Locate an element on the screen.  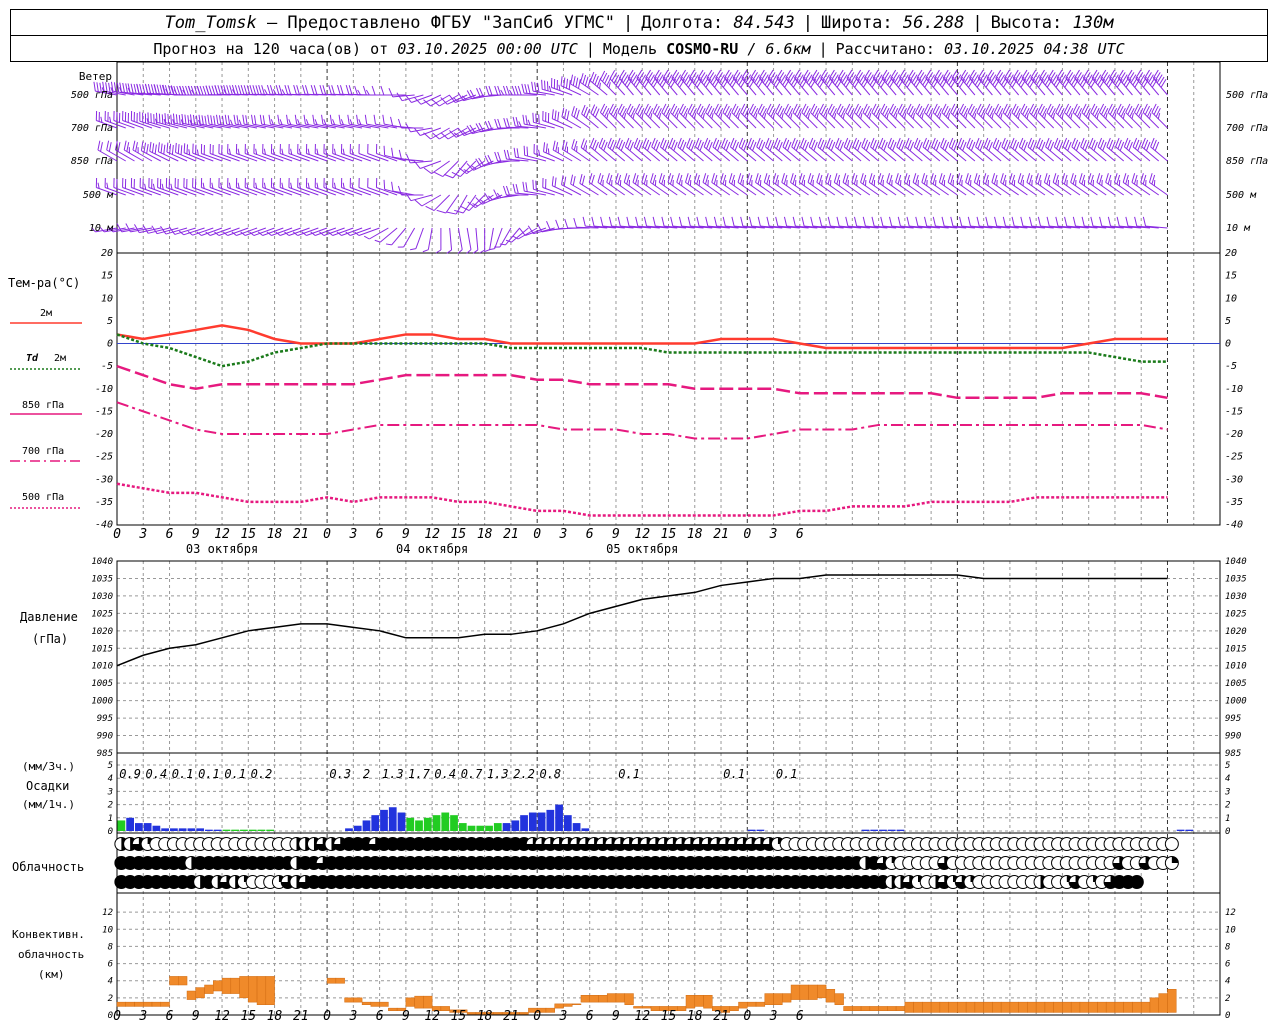
pressure-y-tick: 1015 is located at coordinates (102, 649).